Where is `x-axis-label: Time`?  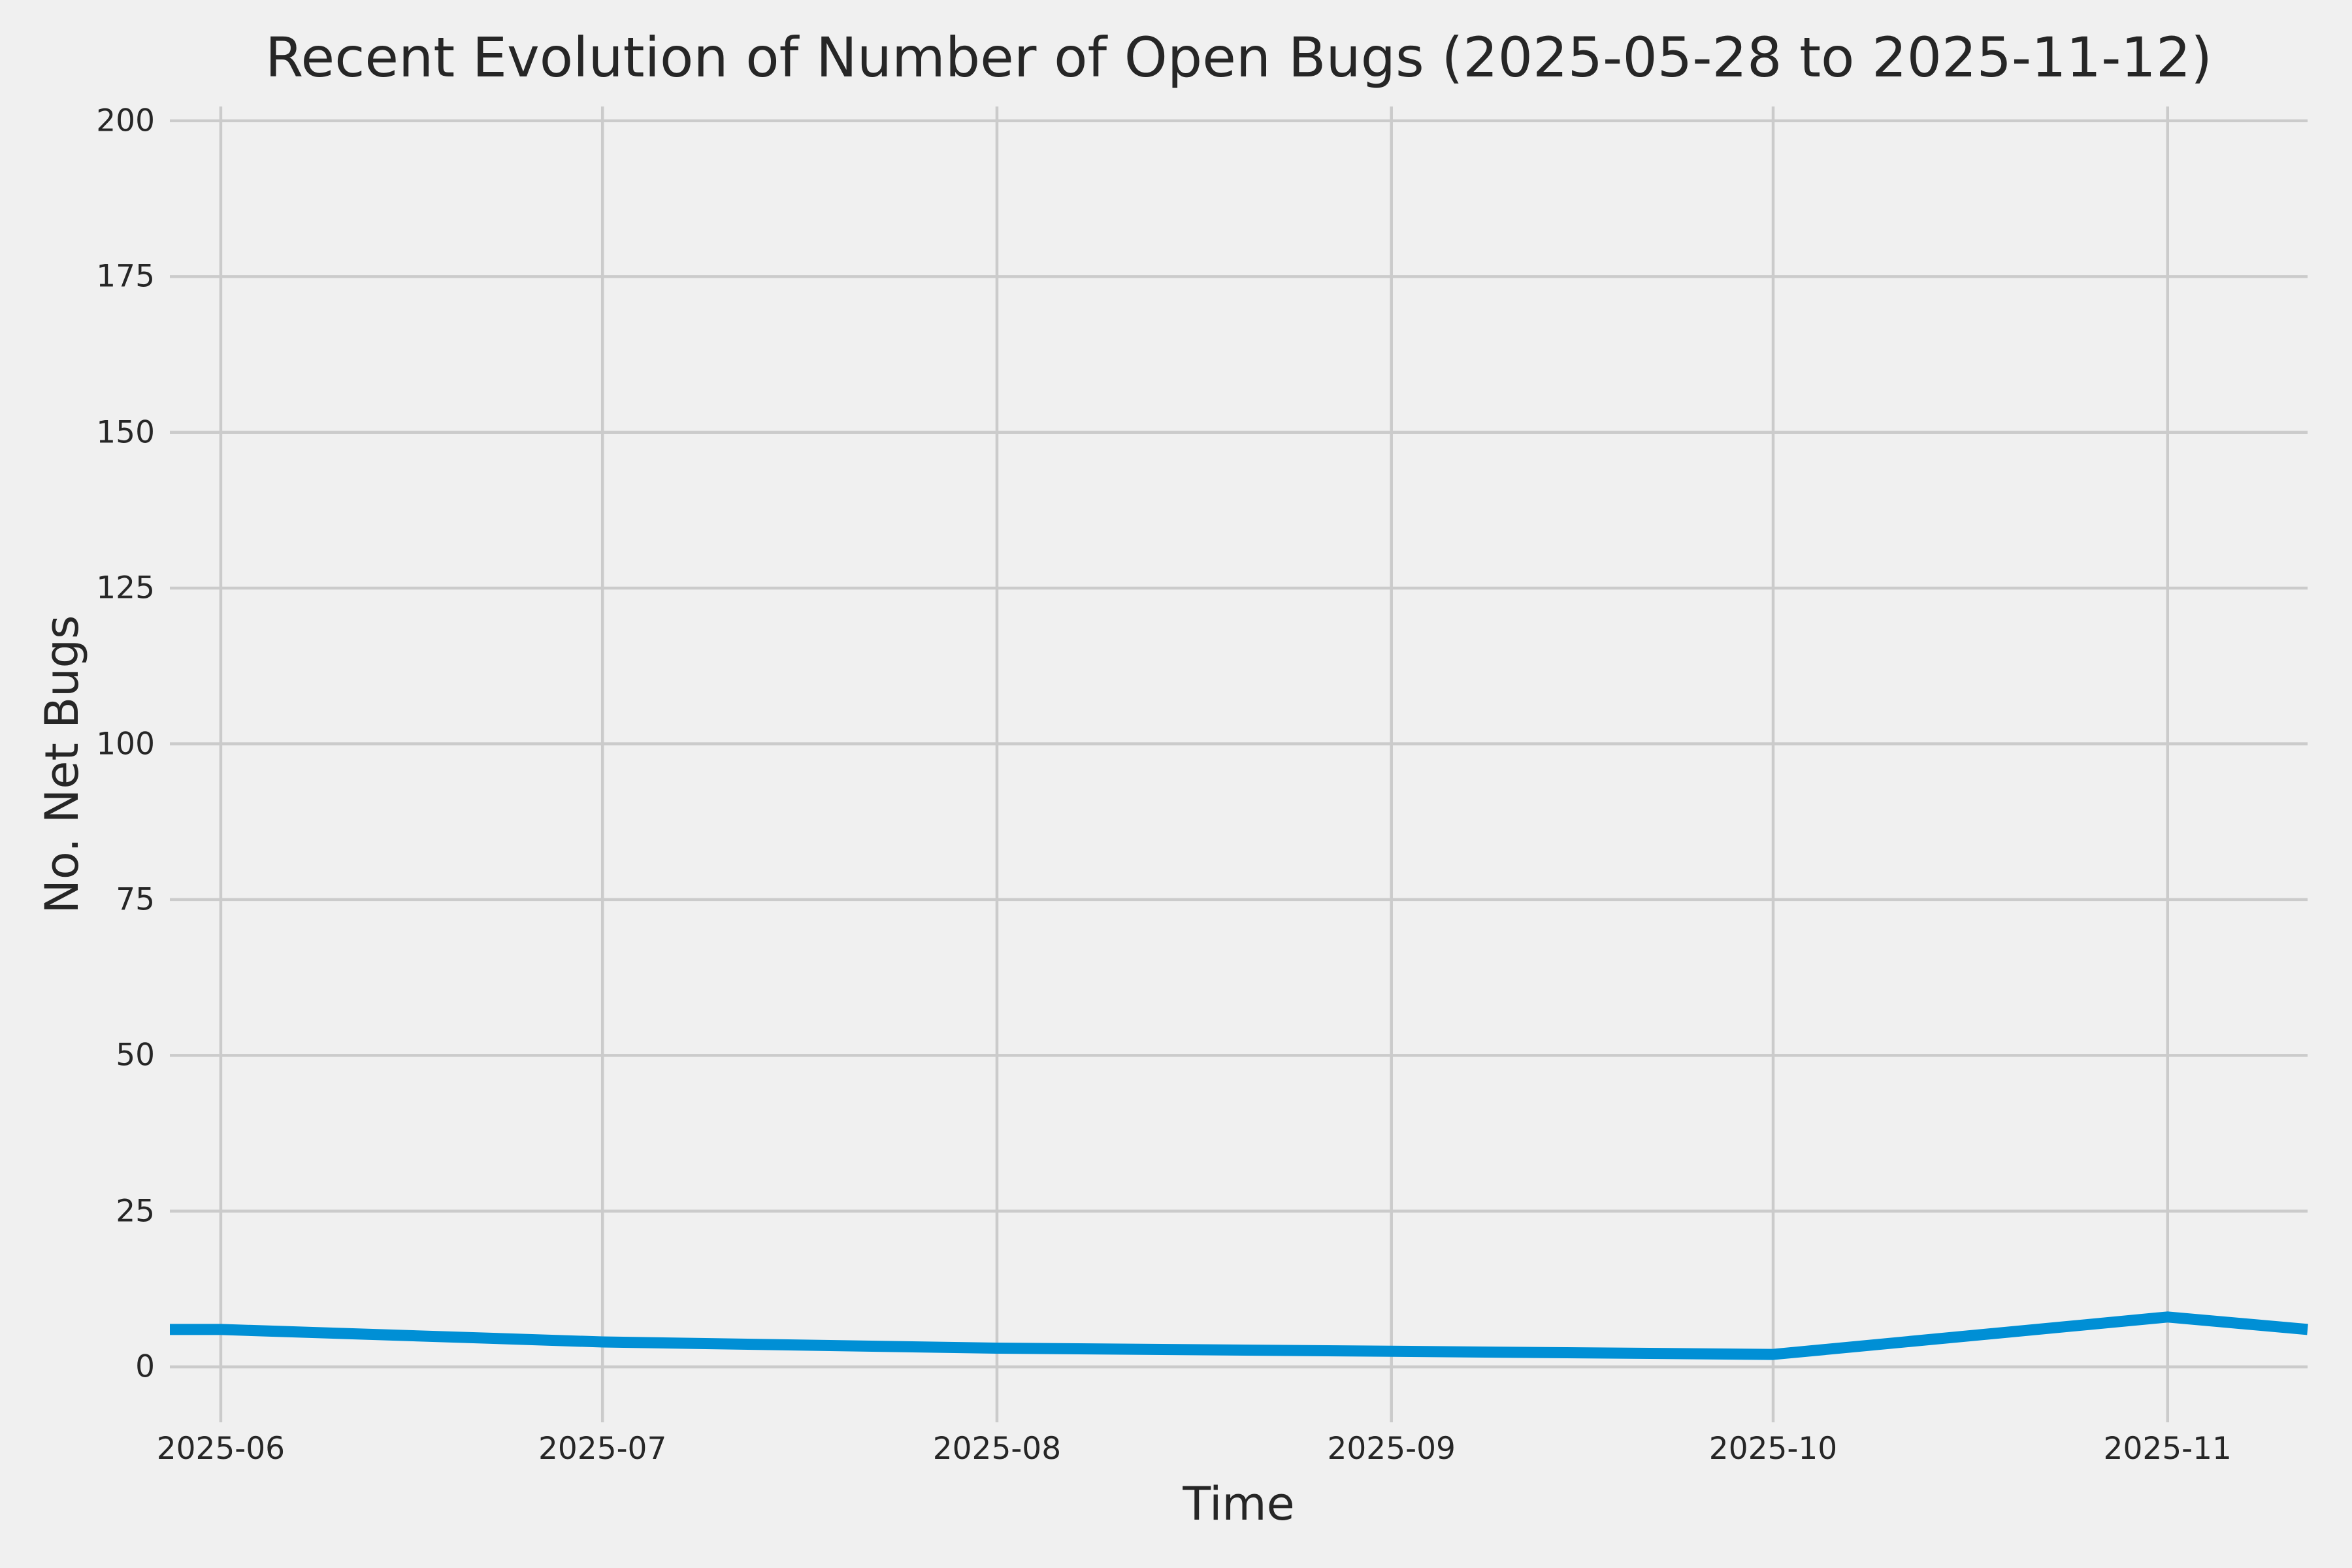
x-axis-label: Time is located at coordinates (1239, 1504).